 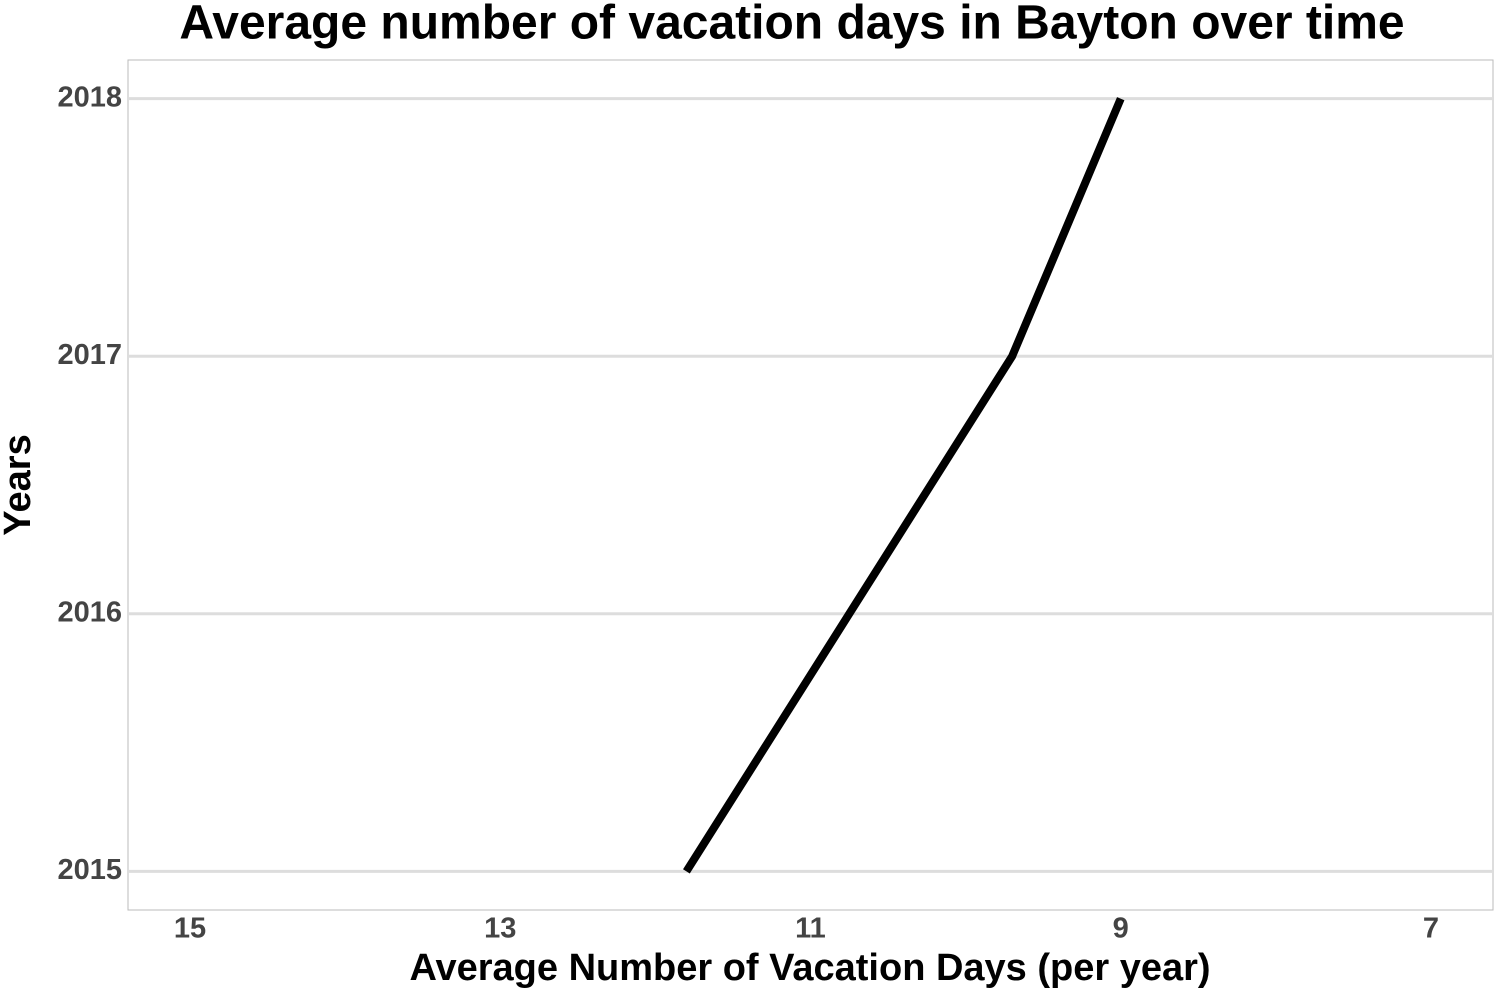 I want to click on y-tick-label: 2017, so click(x=89, y=355).